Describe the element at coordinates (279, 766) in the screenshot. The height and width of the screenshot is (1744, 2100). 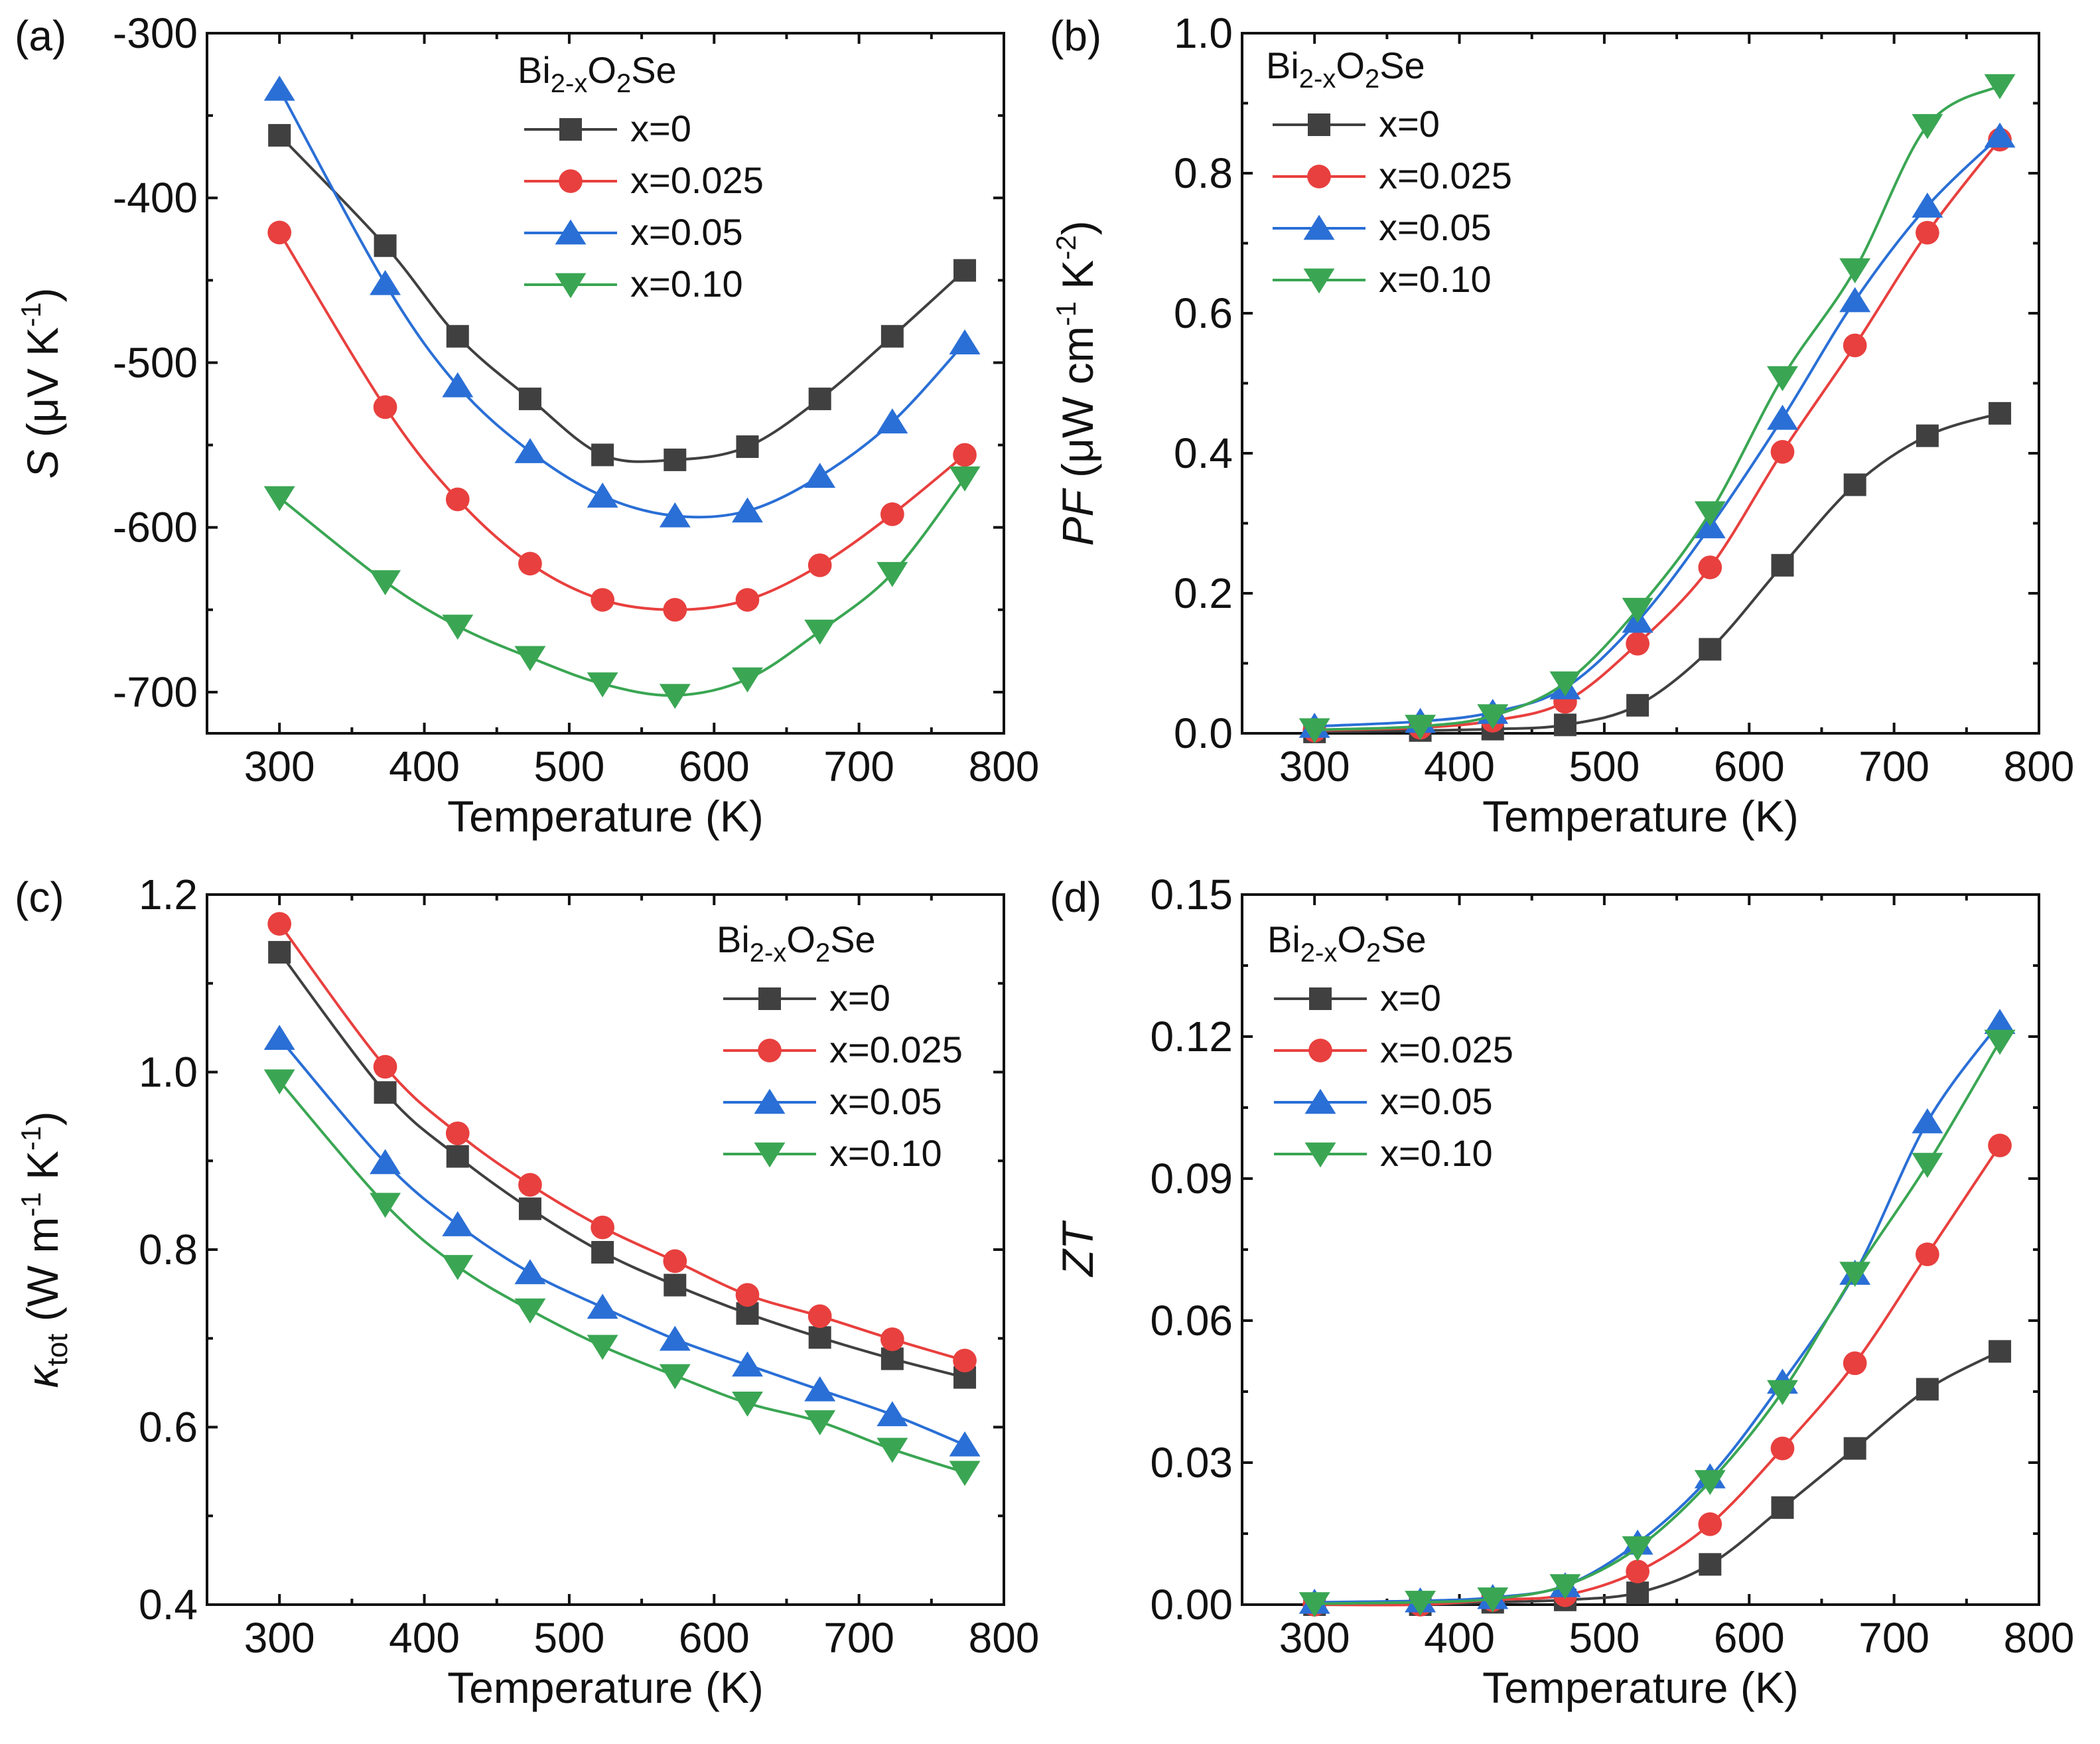
I see `x-tick-label: 300` at that location.